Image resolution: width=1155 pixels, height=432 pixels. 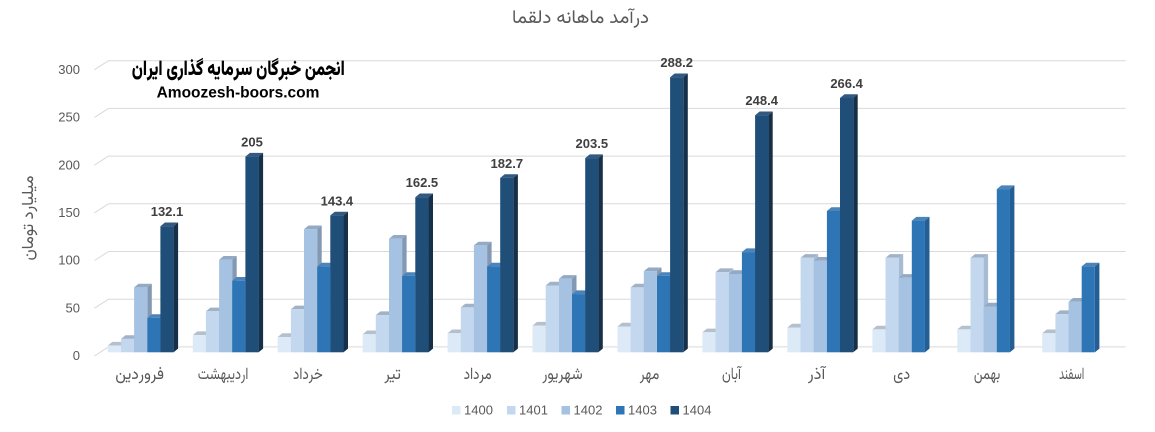 What do you see at coordinates (846, 83) in the screenshot?
I see `svg-text: 266.4` at bounding box center [846, 83].